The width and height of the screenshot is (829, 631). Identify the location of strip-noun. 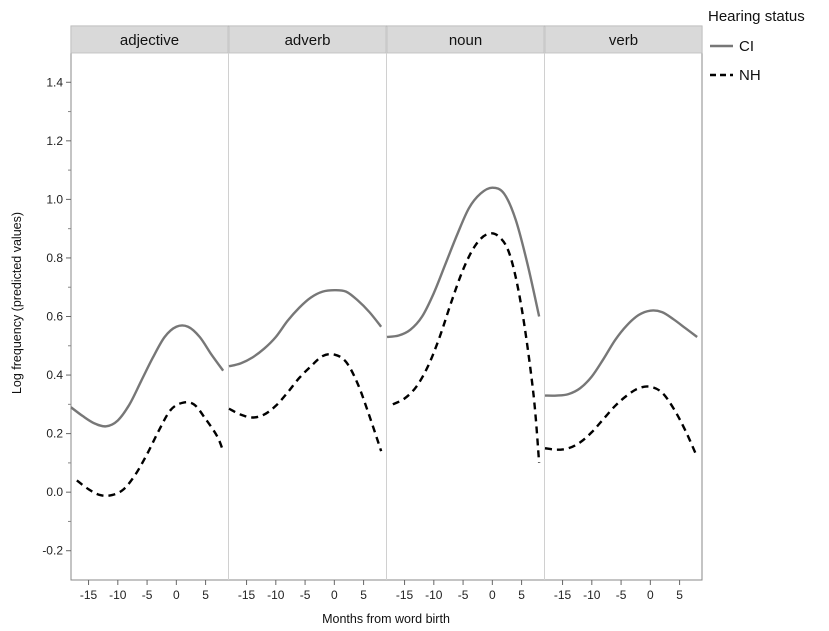
(465, 39).